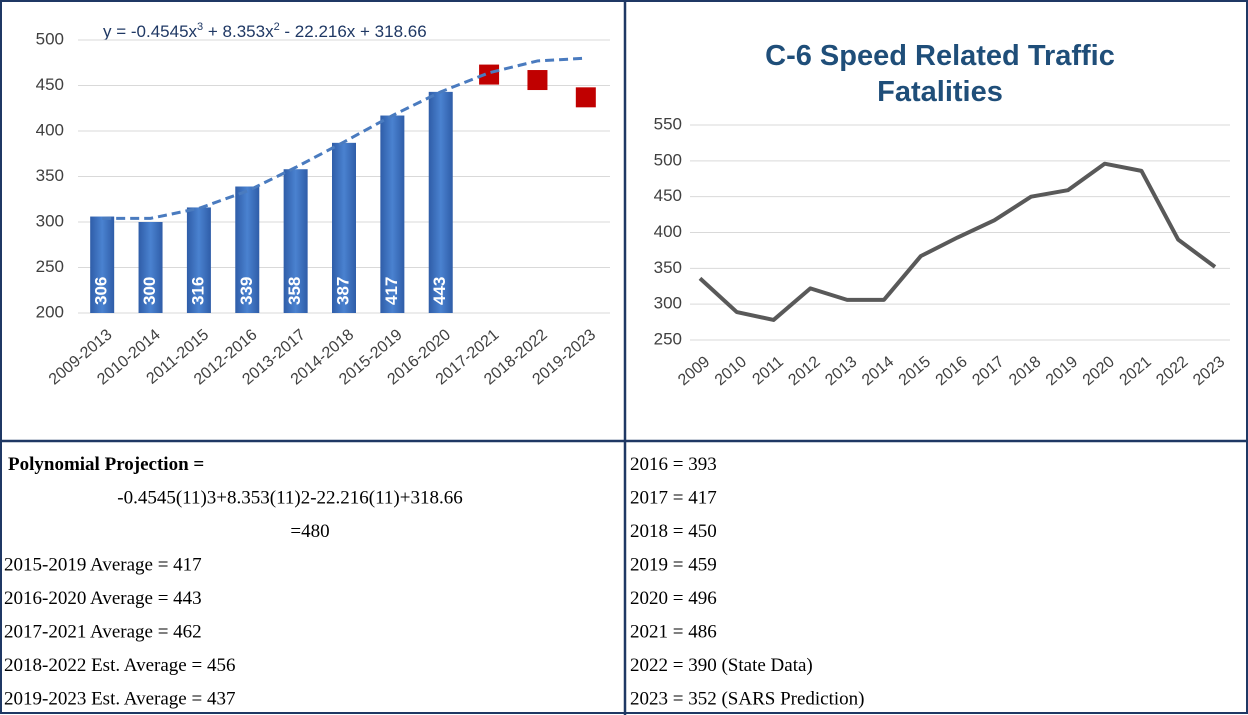 The height and width of the screenshot is (715, 1248). What do you see at coordinates (731, 371) in the screenshot?
I see `x-tick-label: 2010` at bounding box center [731, 371].